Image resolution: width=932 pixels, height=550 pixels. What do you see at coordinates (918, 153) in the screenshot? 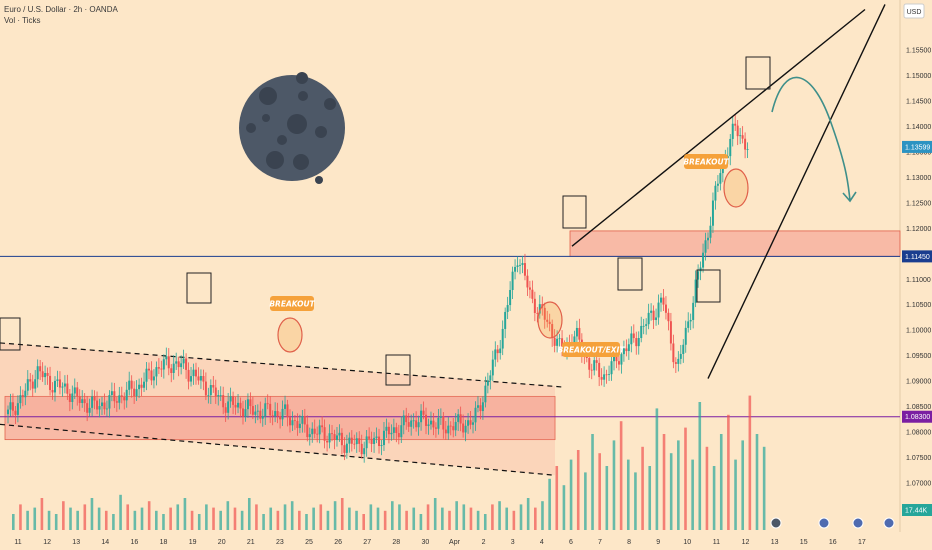
I see `y-tick-label: 1.13500` at bounding box center [918, 153].